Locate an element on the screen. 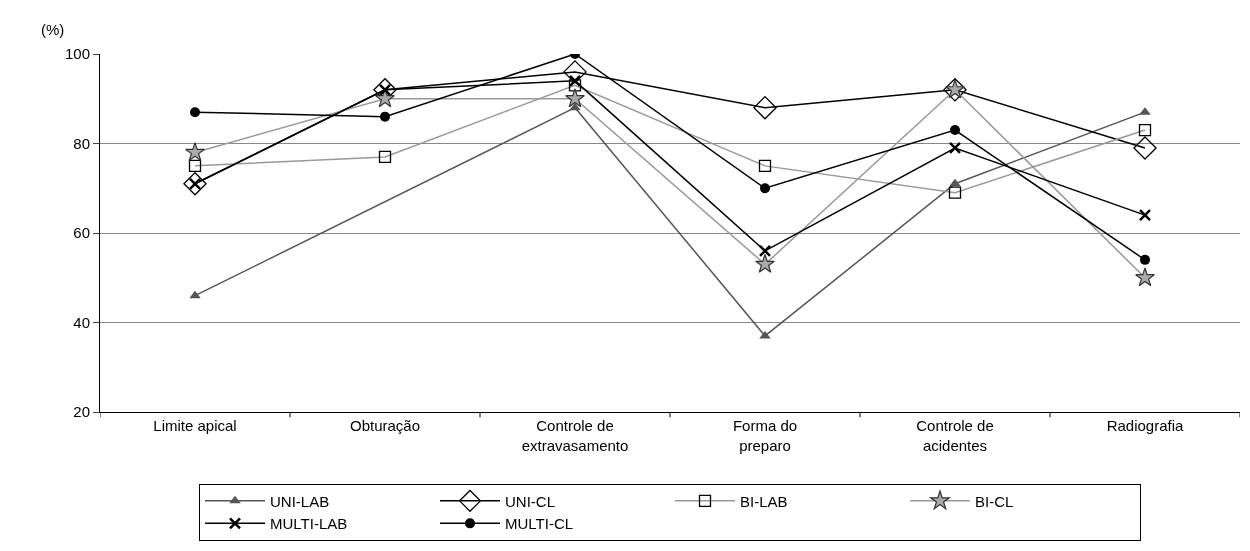 This screenshot has height=551, width=1250. x-tick-label: Controle de extravasamento is located at coordinates (575, 435).